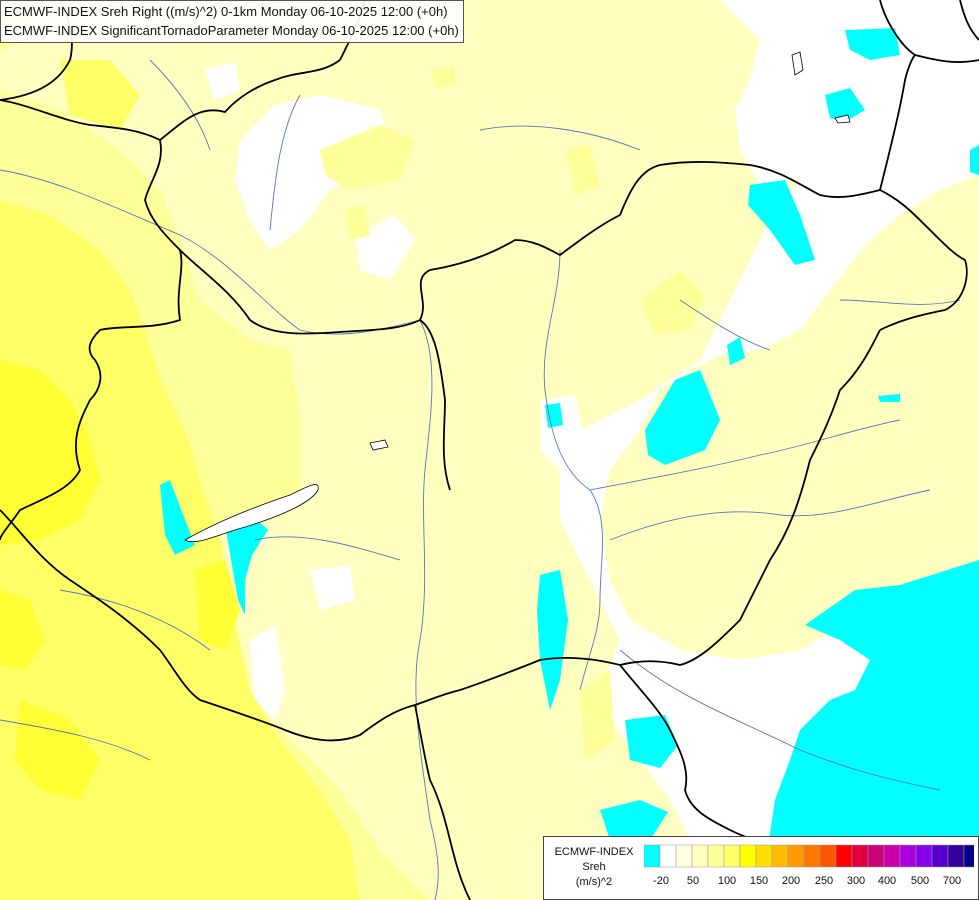  Describe the element at coordinates (120, 580) in the screenshot. I see `highest-value-areas` at that location.